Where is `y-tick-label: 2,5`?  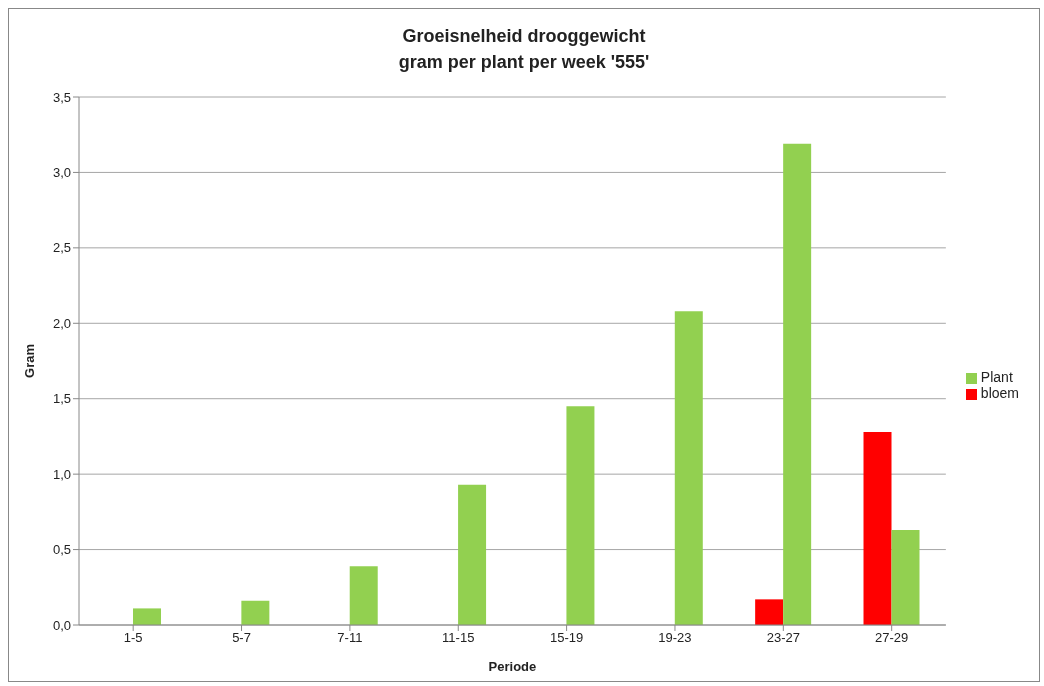
y-tick-label: 2,5 is located at coordinates (61, 248).